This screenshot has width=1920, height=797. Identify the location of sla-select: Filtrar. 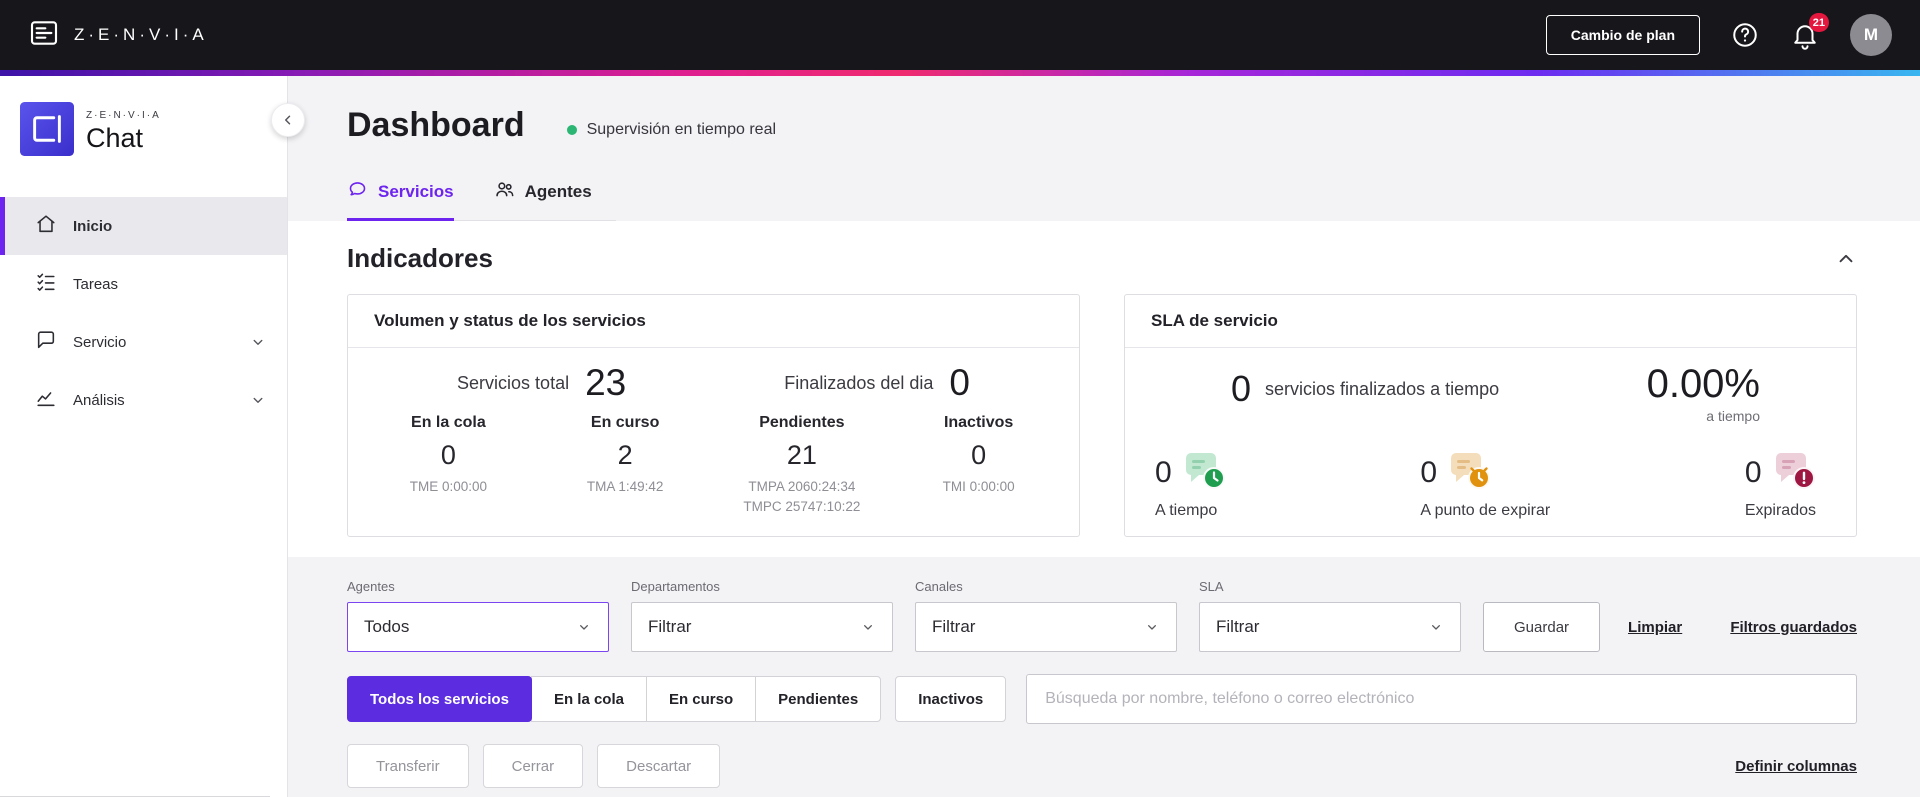
(1330, 627).